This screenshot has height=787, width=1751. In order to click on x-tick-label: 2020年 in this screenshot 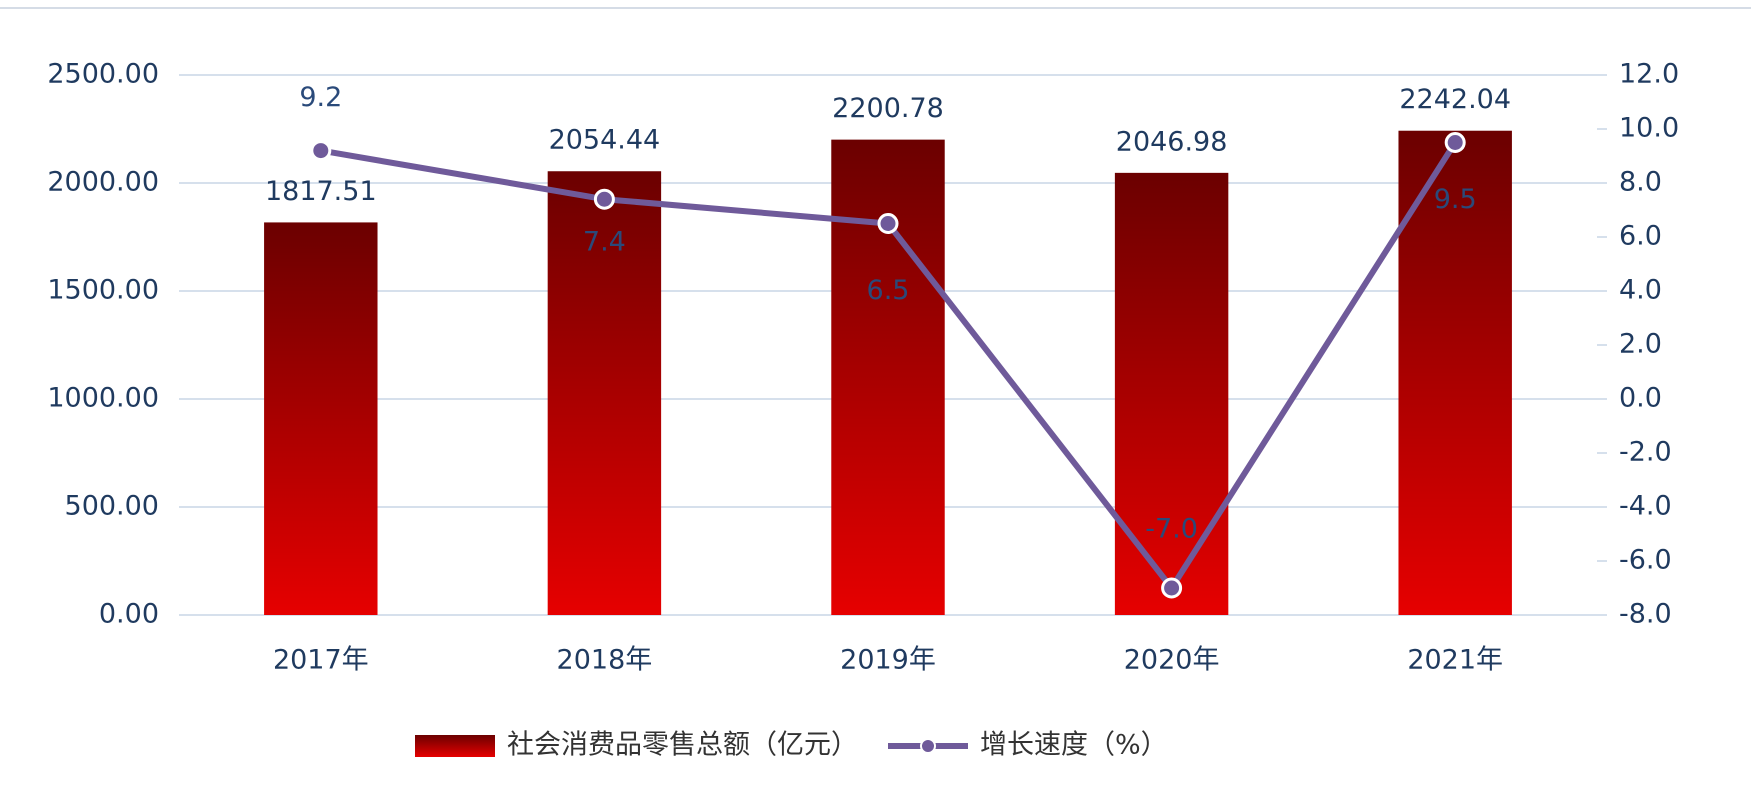, I will do `click(1172, 660)`.